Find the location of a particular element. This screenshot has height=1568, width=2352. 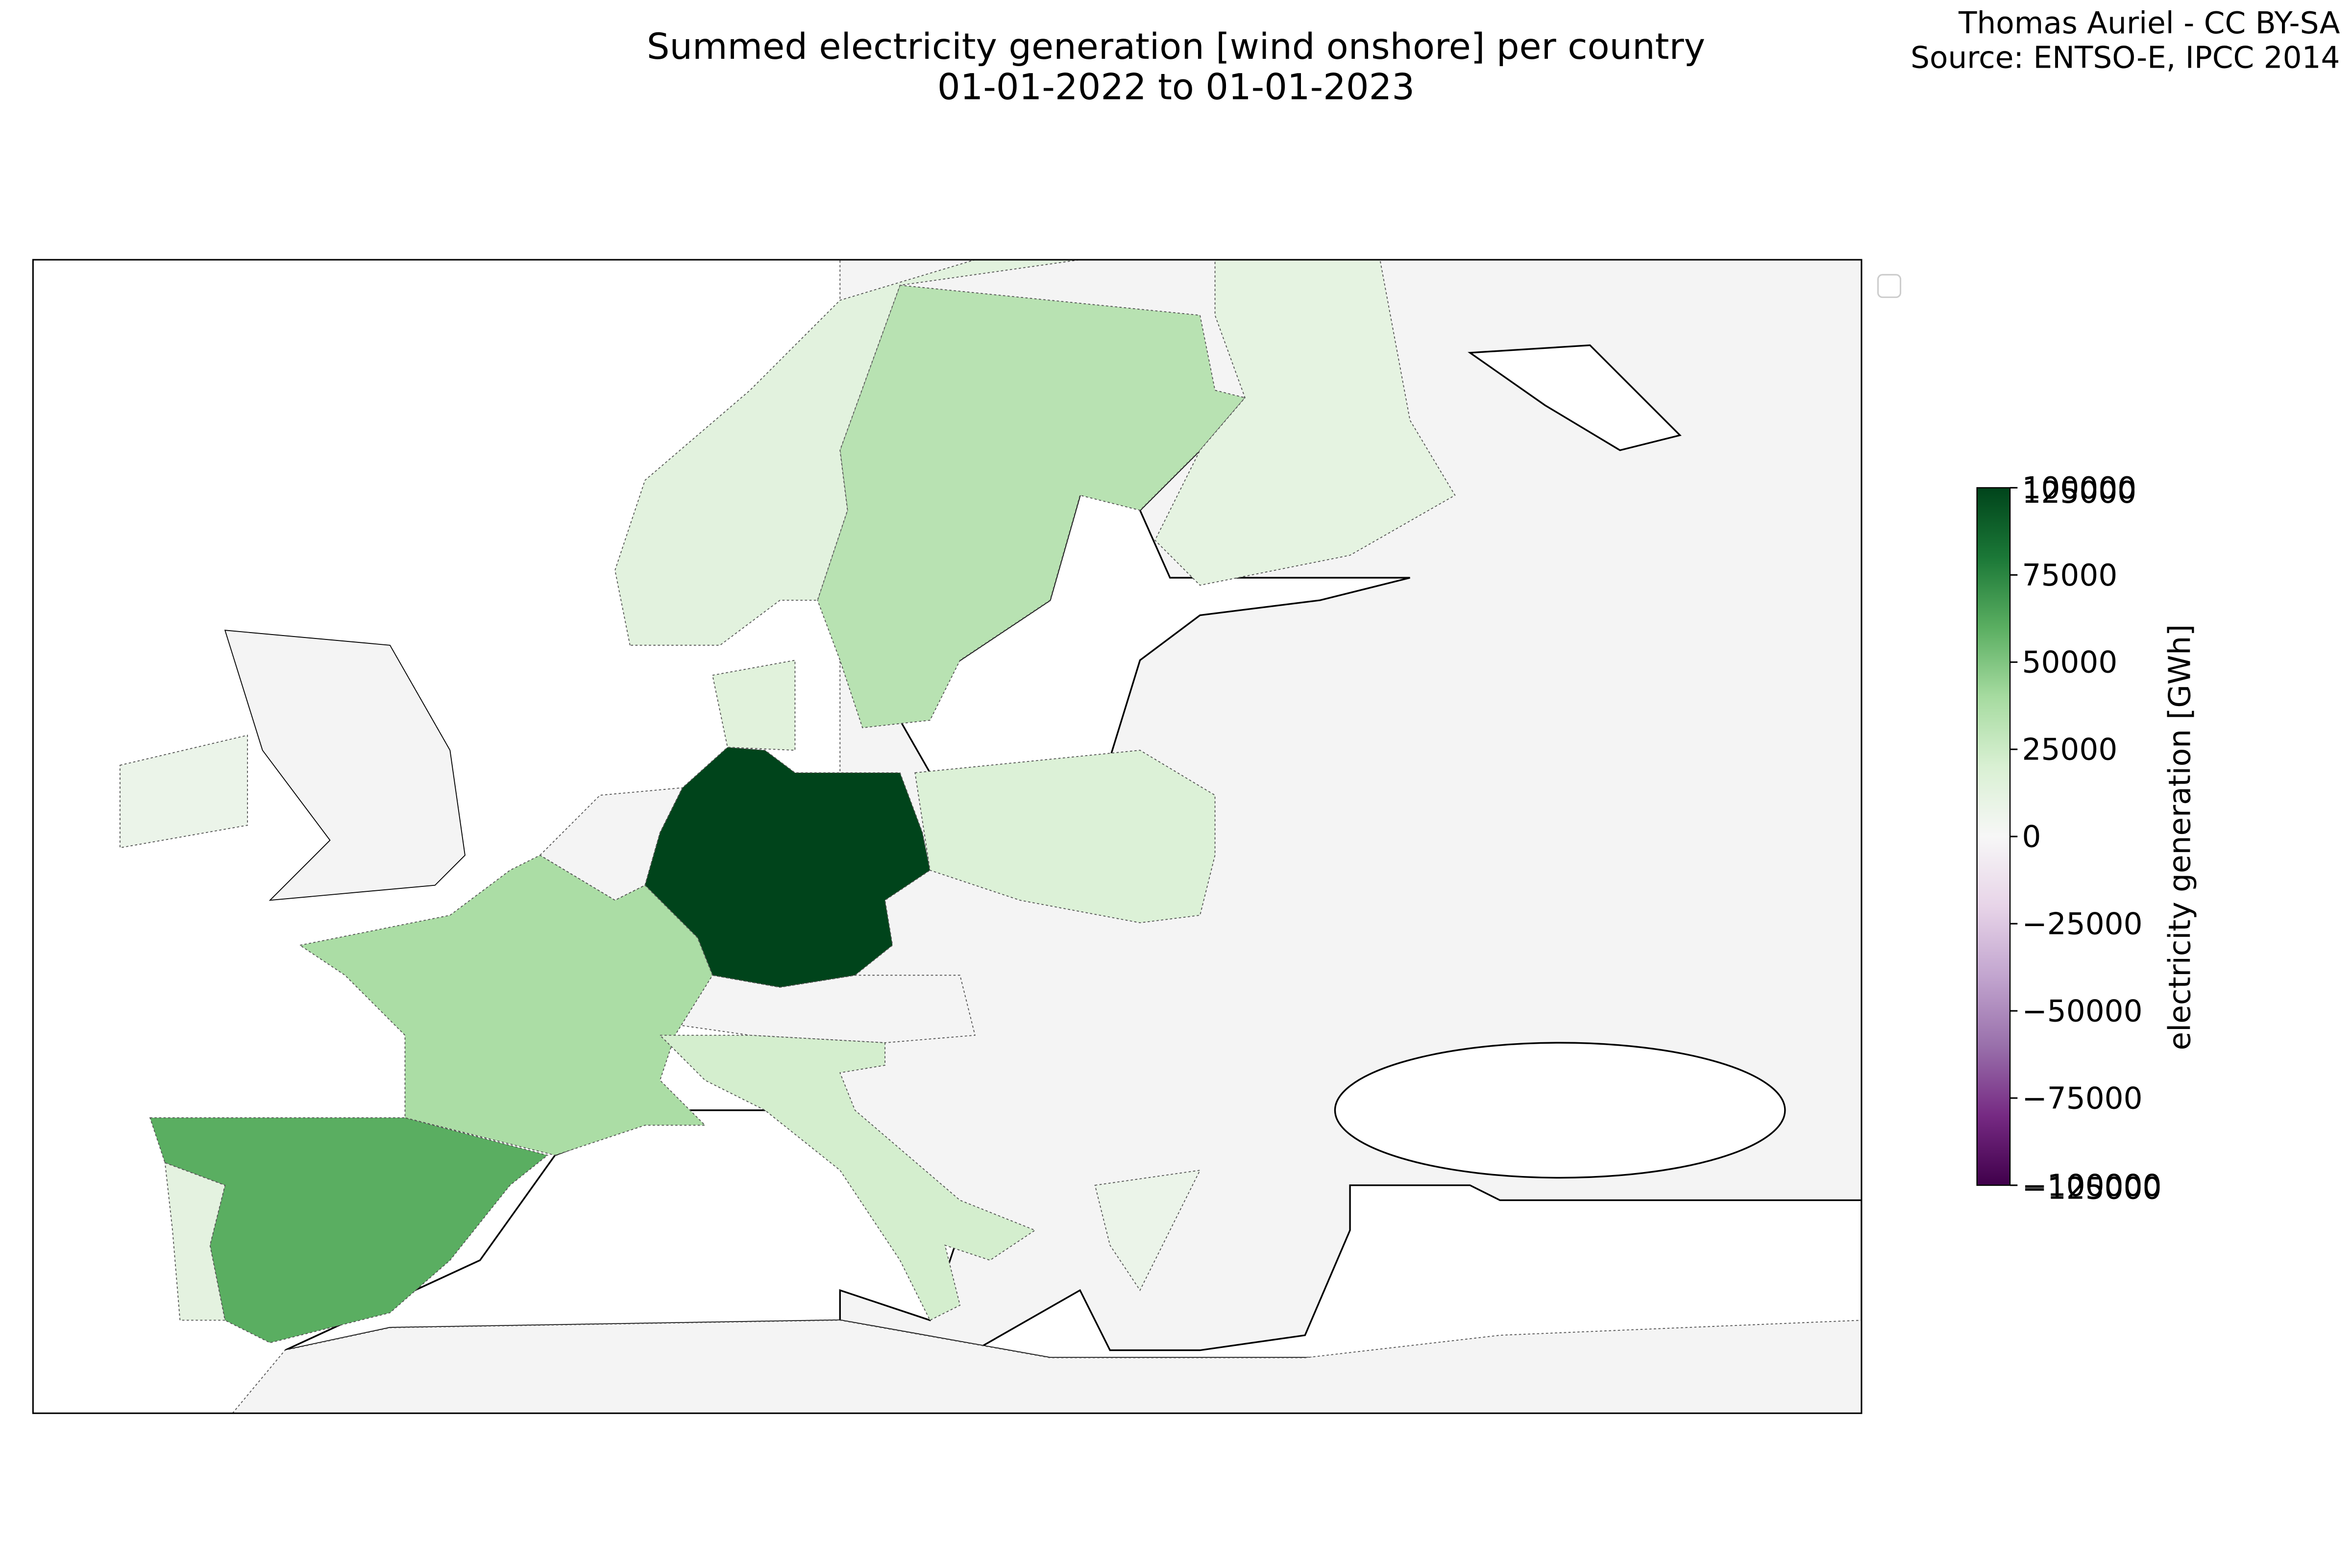

colorbar-tick-label: −50000 is located at coordinates (2082, 1011).